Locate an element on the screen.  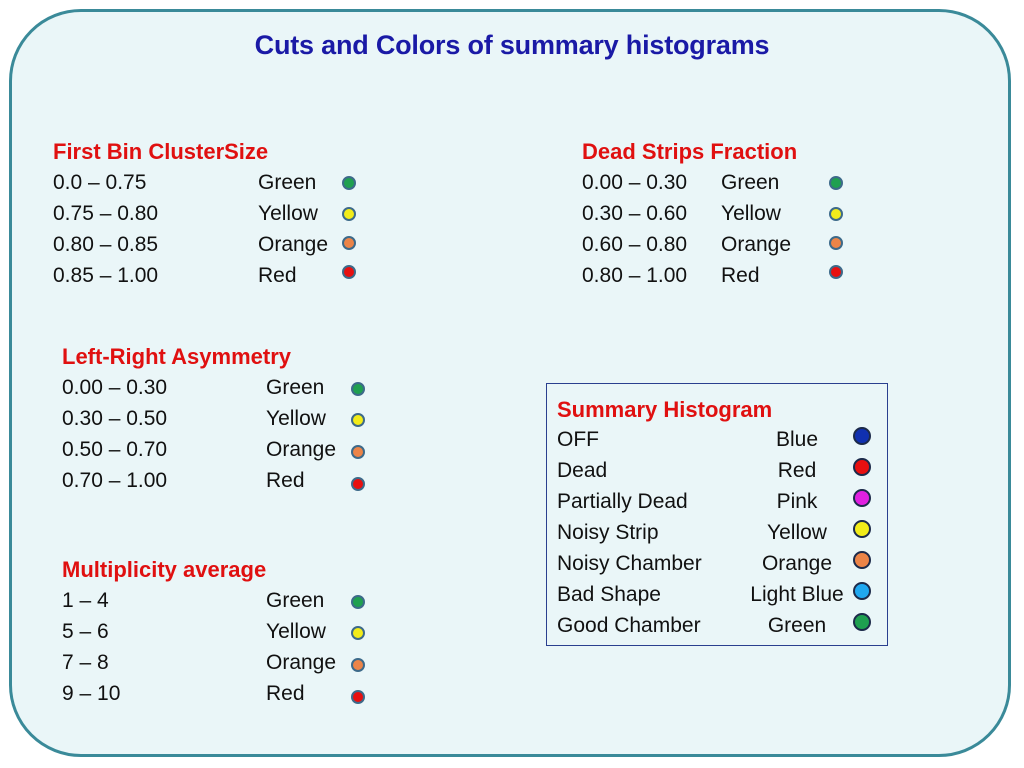
cut-row: 5 – 6 Yellow is located at coordinates (213, 631).